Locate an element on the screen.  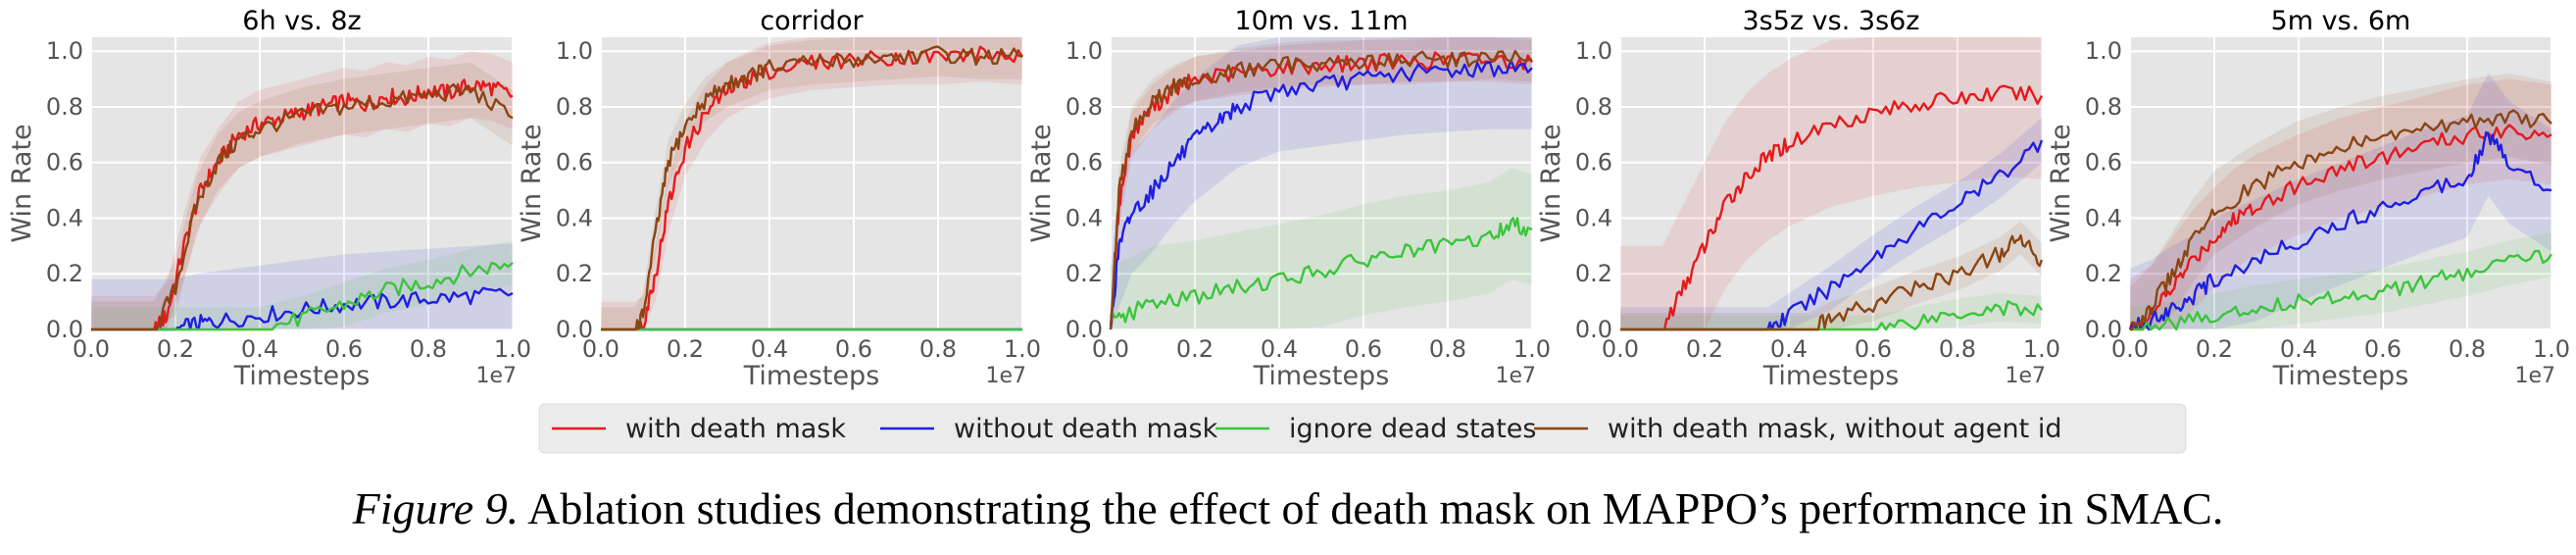
legend-box is located at coordinates (1362, 428).